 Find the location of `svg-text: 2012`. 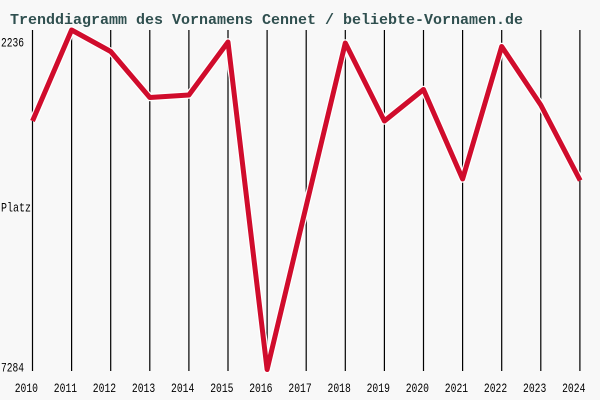

svg-text: 2012 is located at coordinates (104, 389).